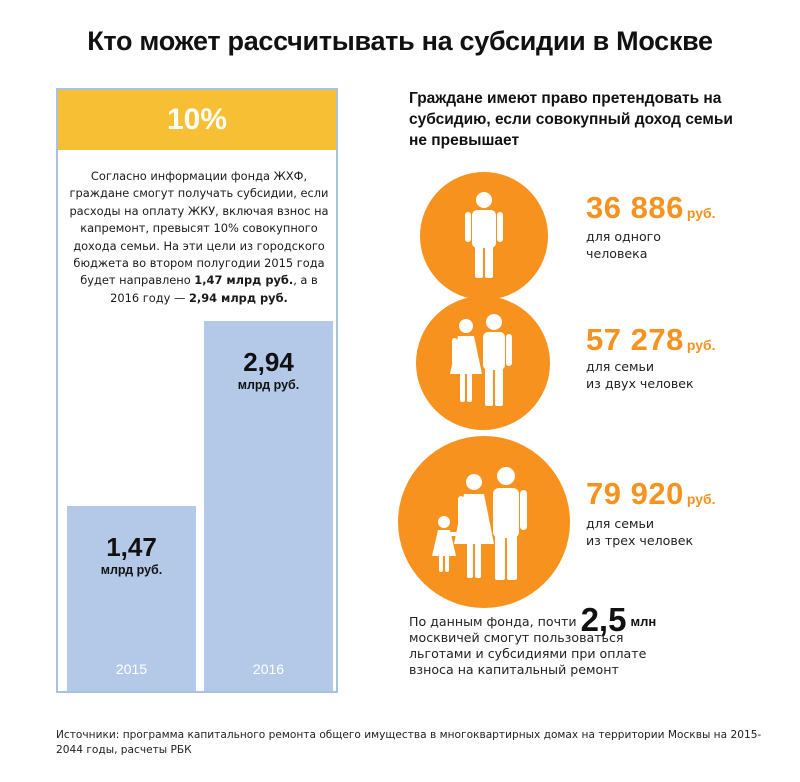 This screenshot has width=800, height=782. Describe the element at coordinates (238, 297) in the screenshot. I see `description-bold-2: 2,94 млрд руб.` at that location.